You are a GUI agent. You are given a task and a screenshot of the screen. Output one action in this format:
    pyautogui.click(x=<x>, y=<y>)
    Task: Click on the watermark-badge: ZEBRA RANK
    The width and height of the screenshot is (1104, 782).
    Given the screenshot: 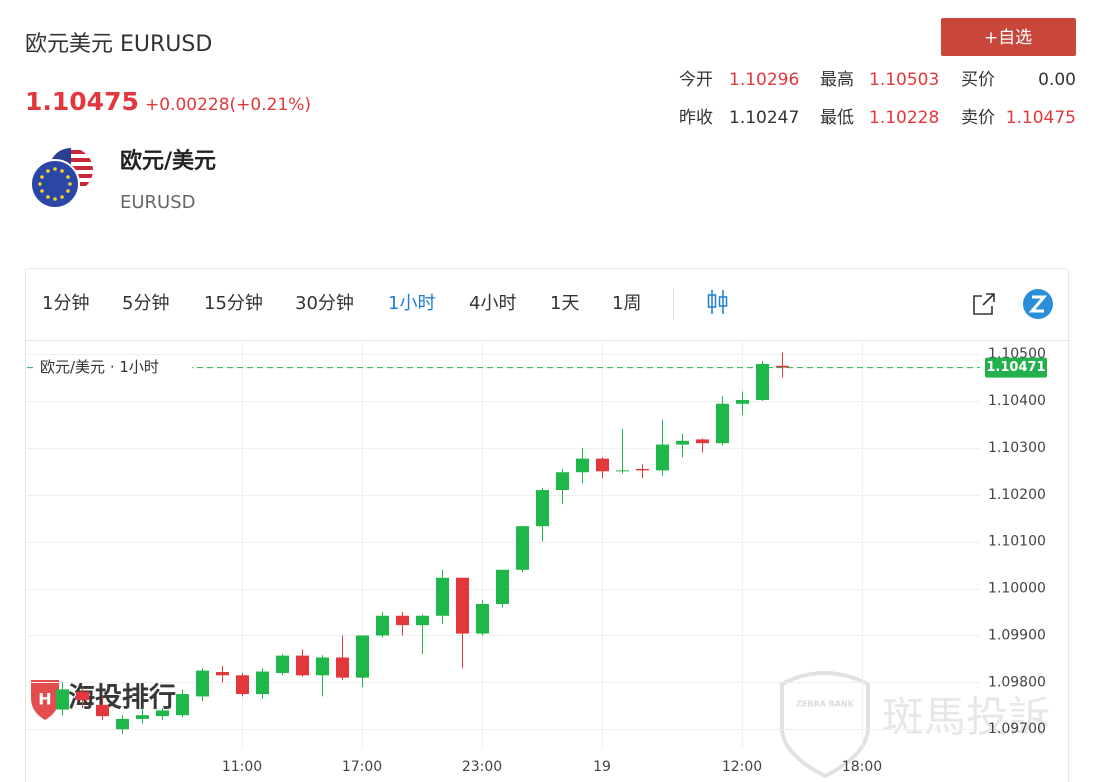 What is the action you would take?
    pyautogui.click(x=825, y=704)
    